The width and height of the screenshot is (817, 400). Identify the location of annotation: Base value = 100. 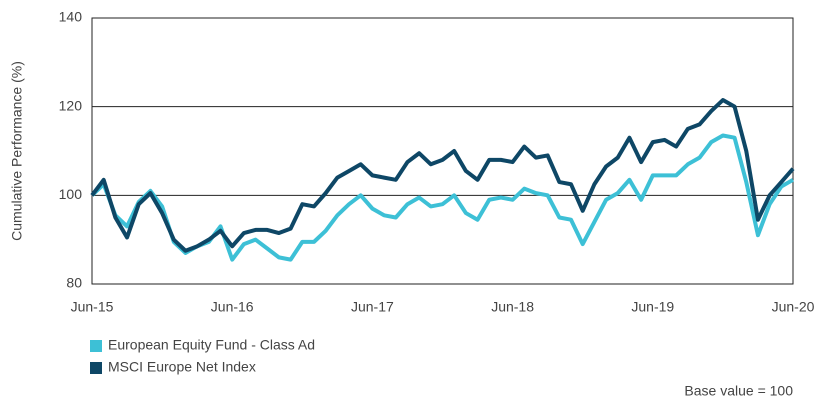
(738, 391).